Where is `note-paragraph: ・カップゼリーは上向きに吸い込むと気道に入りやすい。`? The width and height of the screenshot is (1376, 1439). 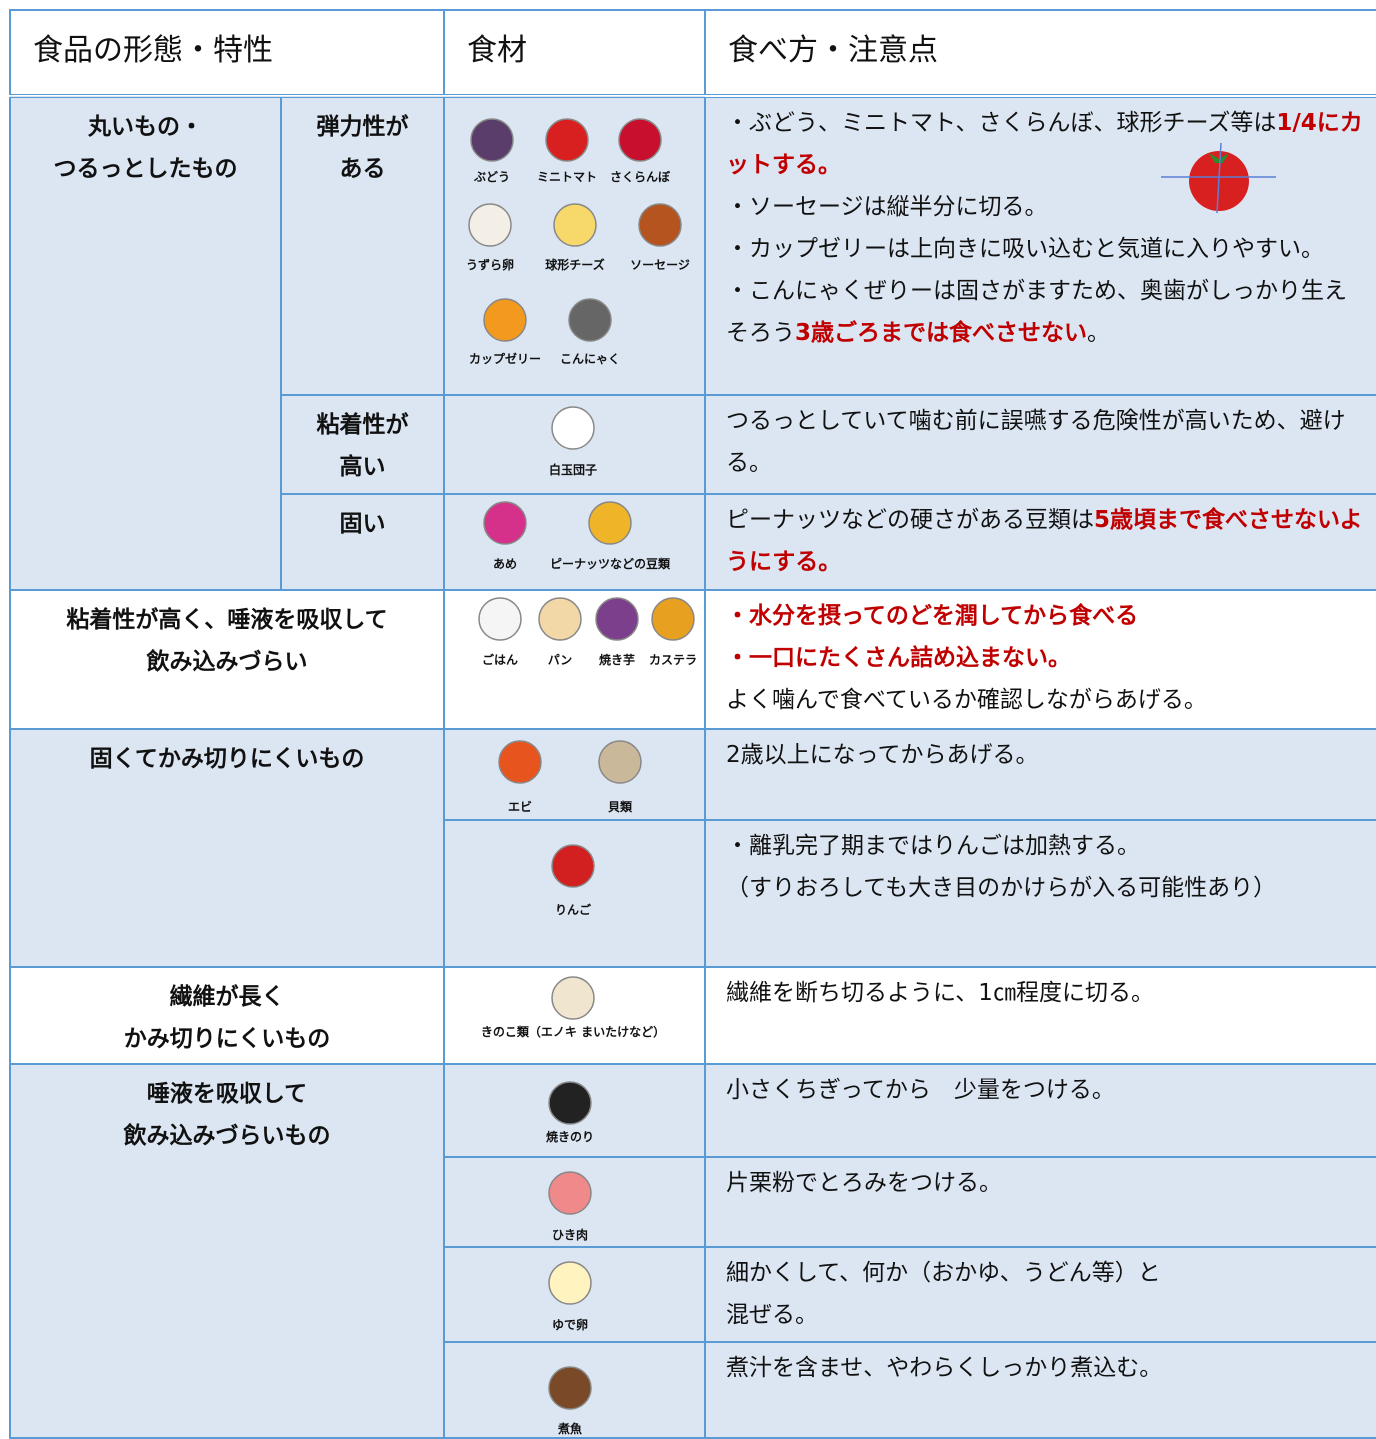
note-paragraph: ・カップゼリーは上向きに吸い込むと気道に入りやすい。 is located at coordinates (1045, 249).